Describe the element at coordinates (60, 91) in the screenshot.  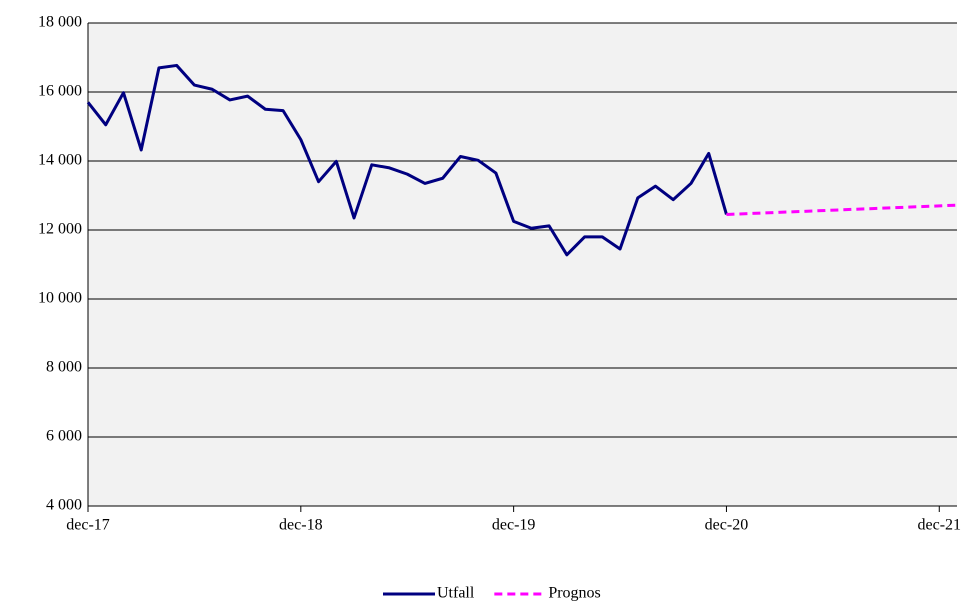
I see `y-tick-label: 16 000` at that location.